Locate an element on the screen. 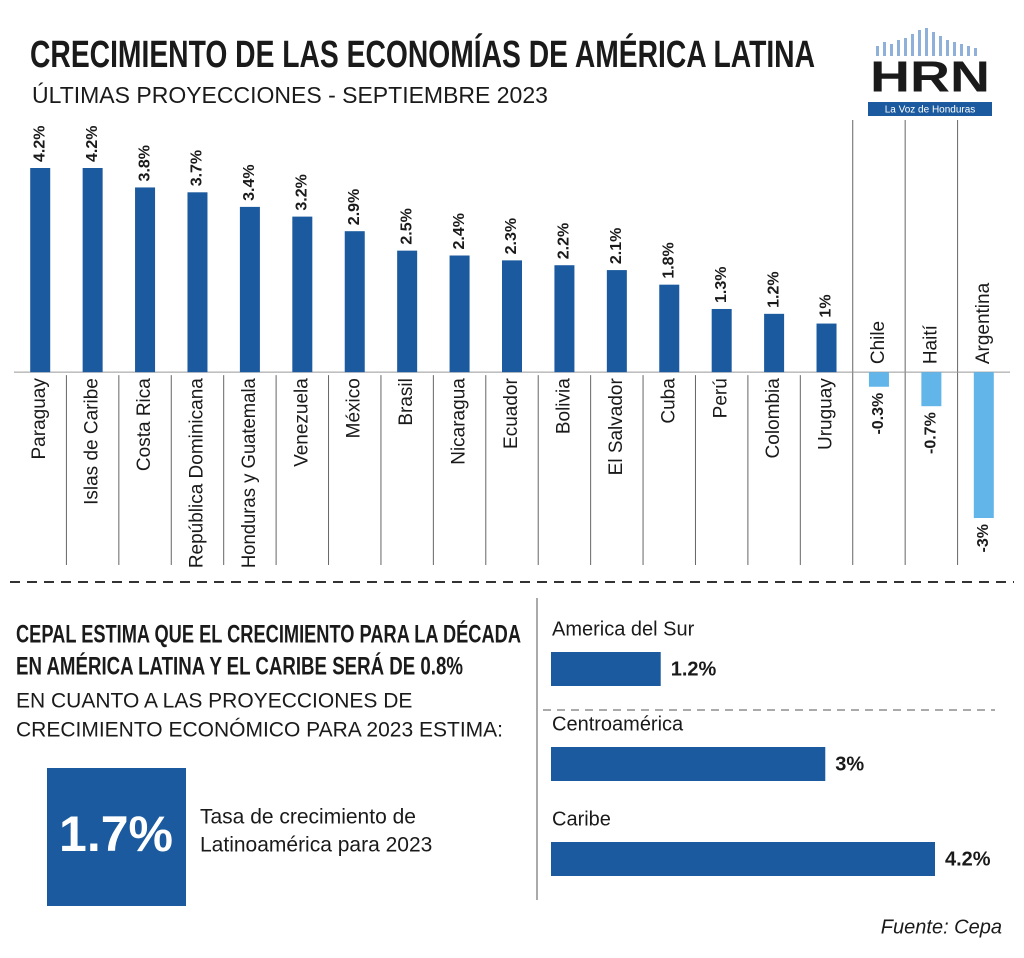 The width and height of the screenshot is (1024, 958). category-label: Paraguay is located at coordinates (39, 419).